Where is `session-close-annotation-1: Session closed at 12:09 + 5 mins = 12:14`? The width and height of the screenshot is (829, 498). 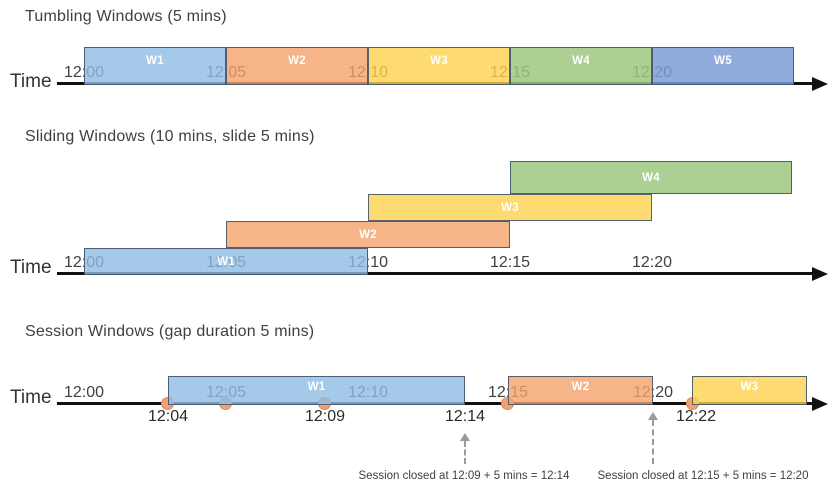
session-close-annotation-1: Session closed at 12:09 + 5 mins = 12:14 is located at coordinates (464, 476).